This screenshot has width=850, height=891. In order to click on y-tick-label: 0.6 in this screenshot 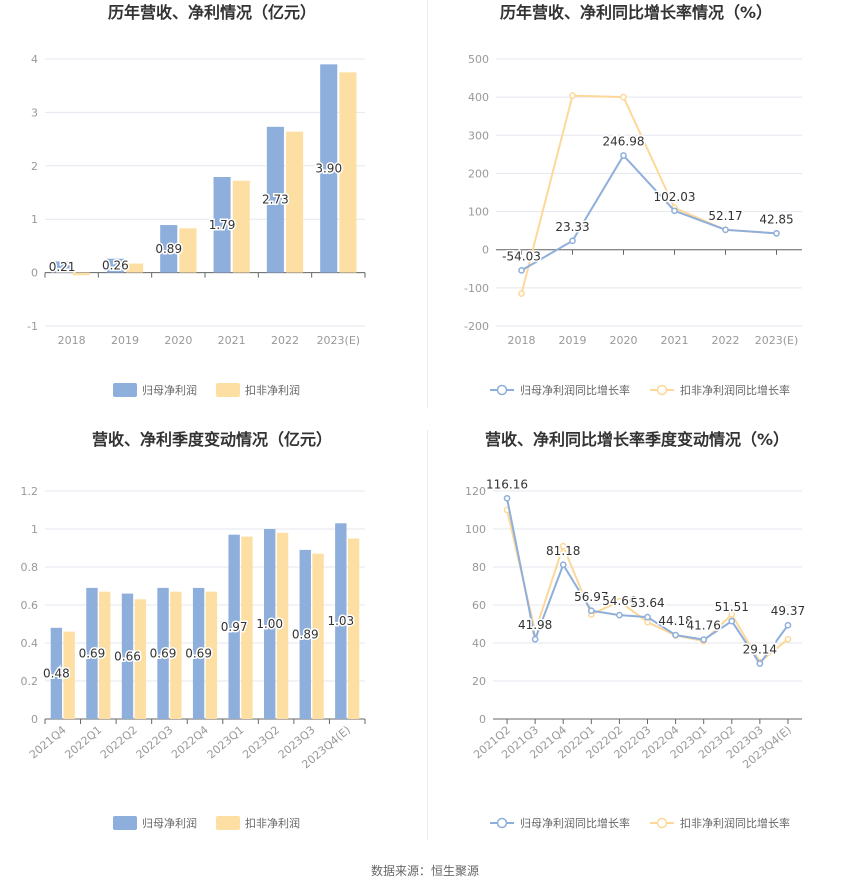, I will do `click(30, 605)`.